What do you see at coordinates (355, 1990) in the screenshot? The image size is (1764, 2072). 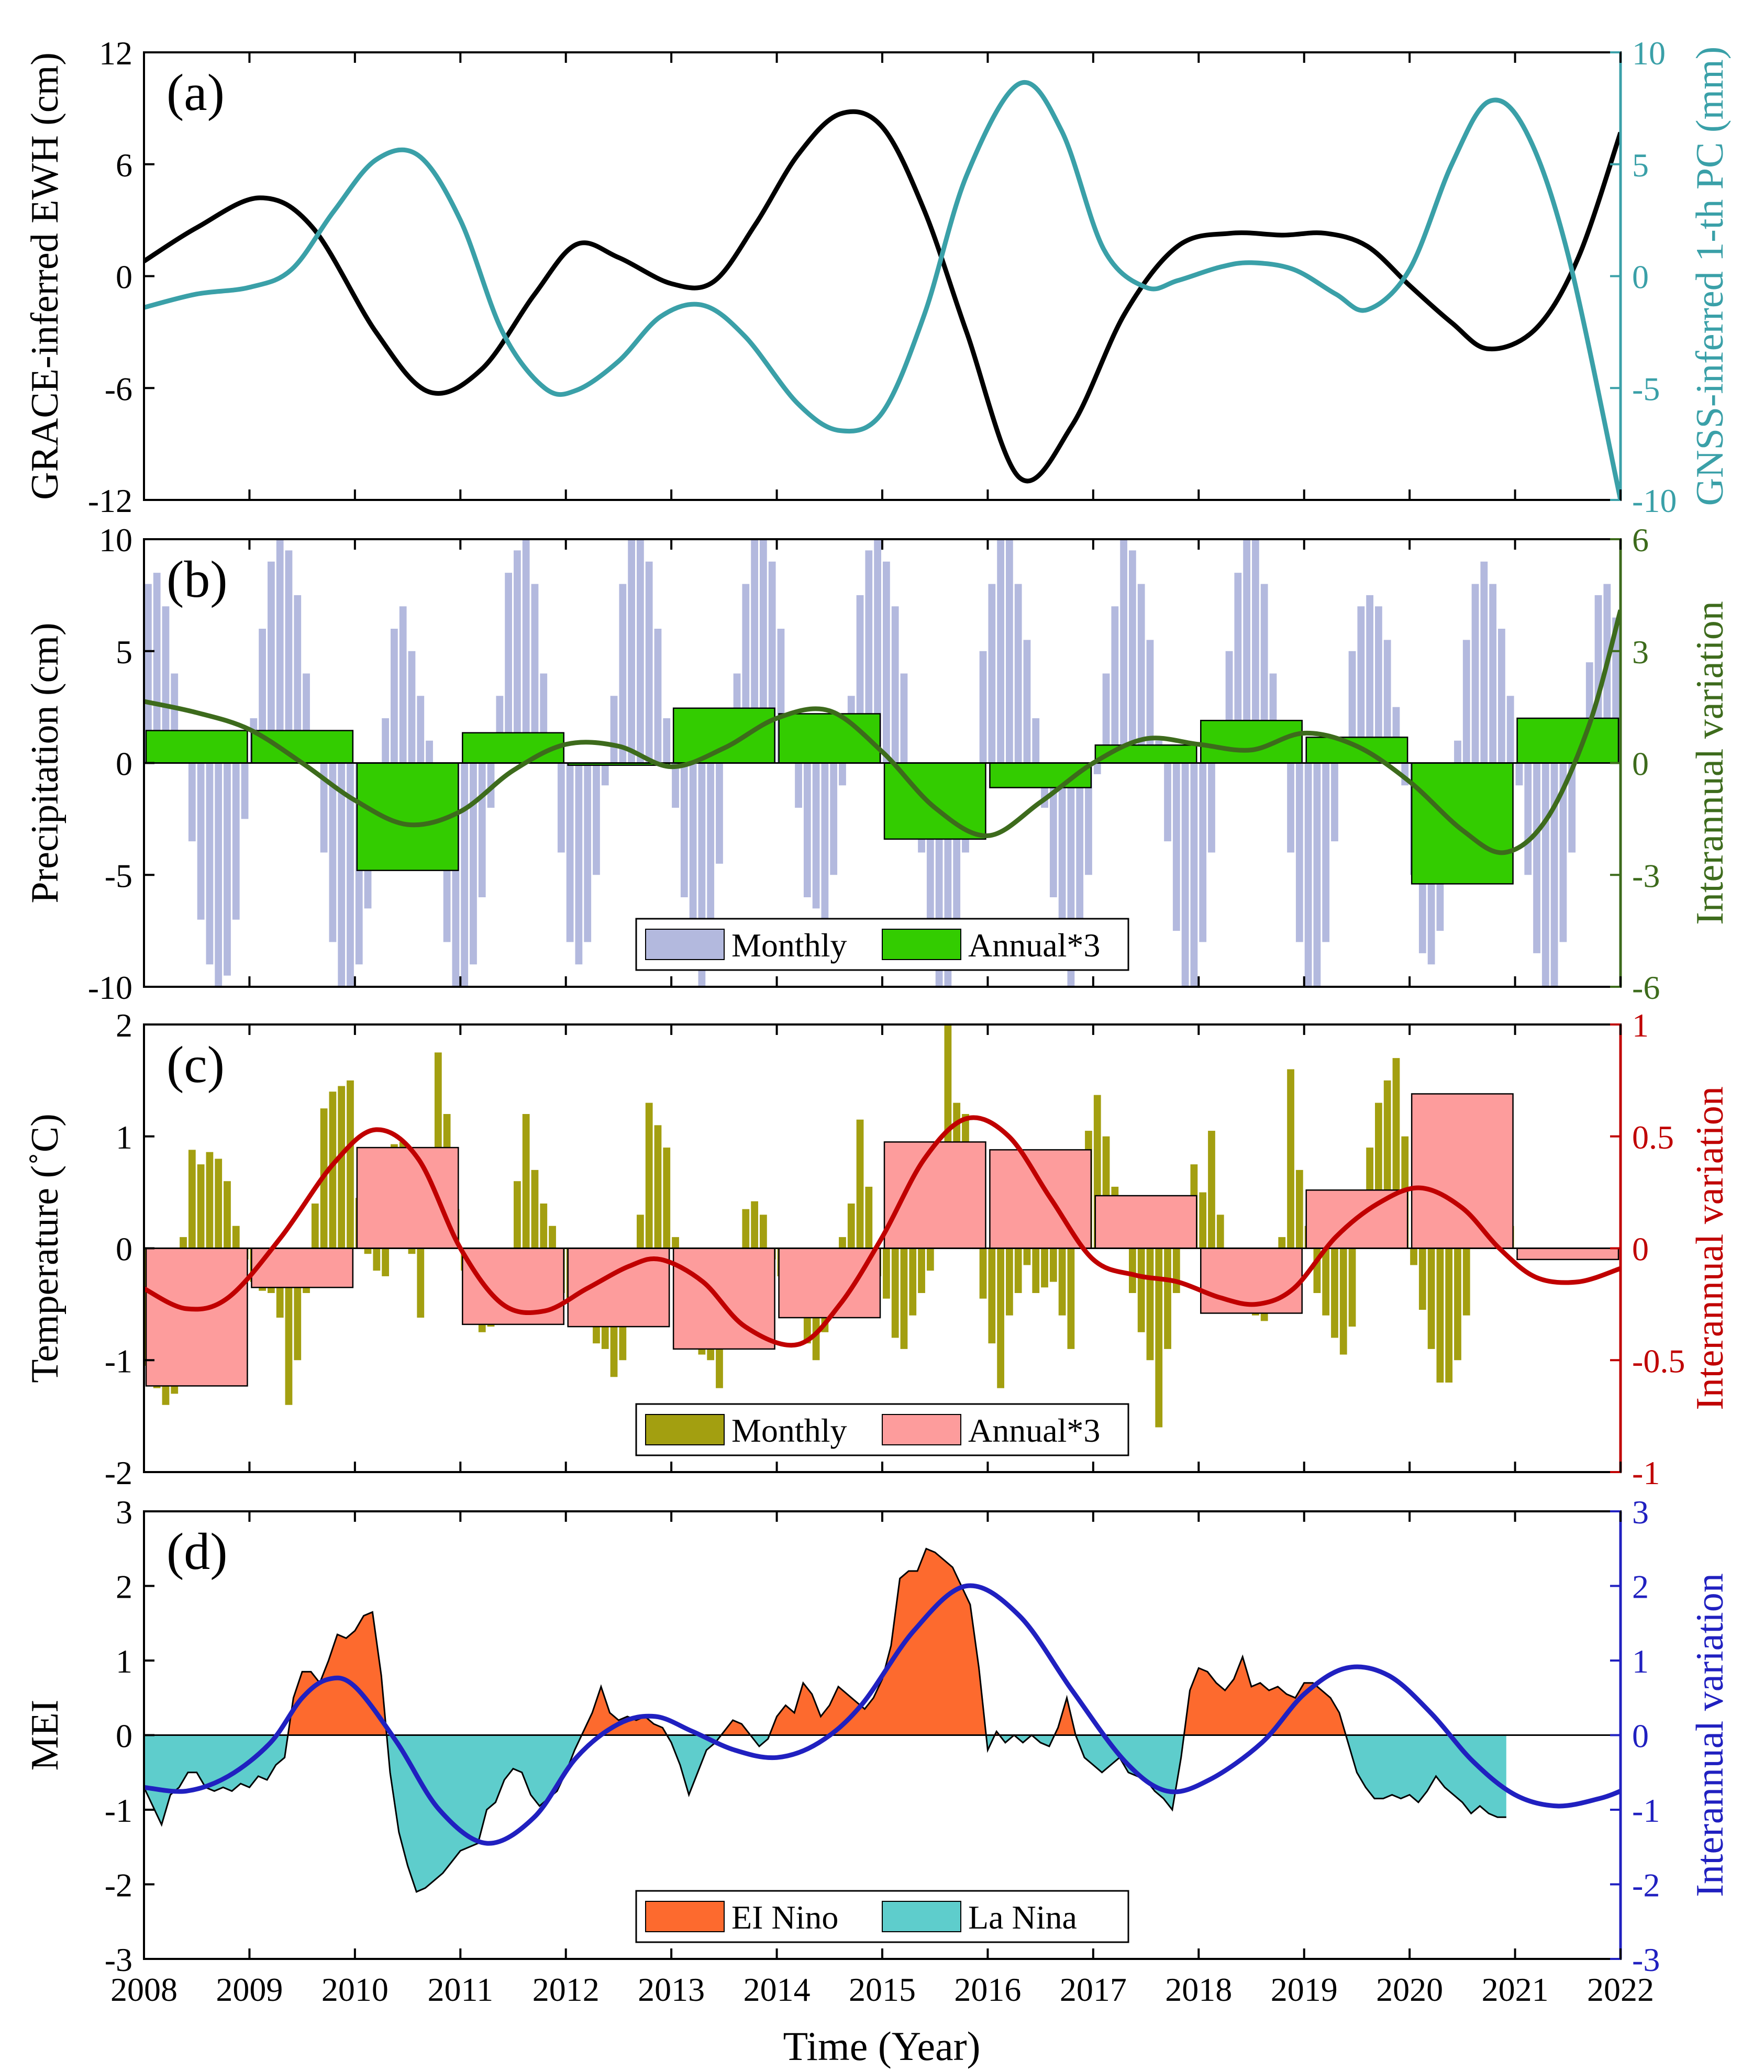 I see `x-tick-label: 2010` at bounding box center [355, 1990].